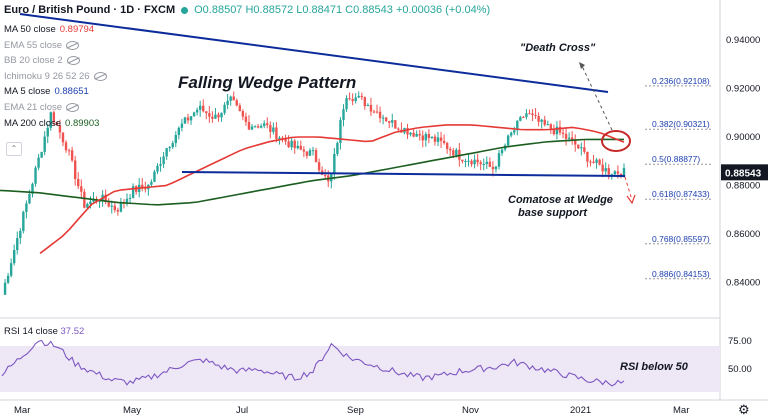  Describe the element at coordinates (33, 45) in the screenshot. I see `legend-item-name: EMA 55 close` at that location.